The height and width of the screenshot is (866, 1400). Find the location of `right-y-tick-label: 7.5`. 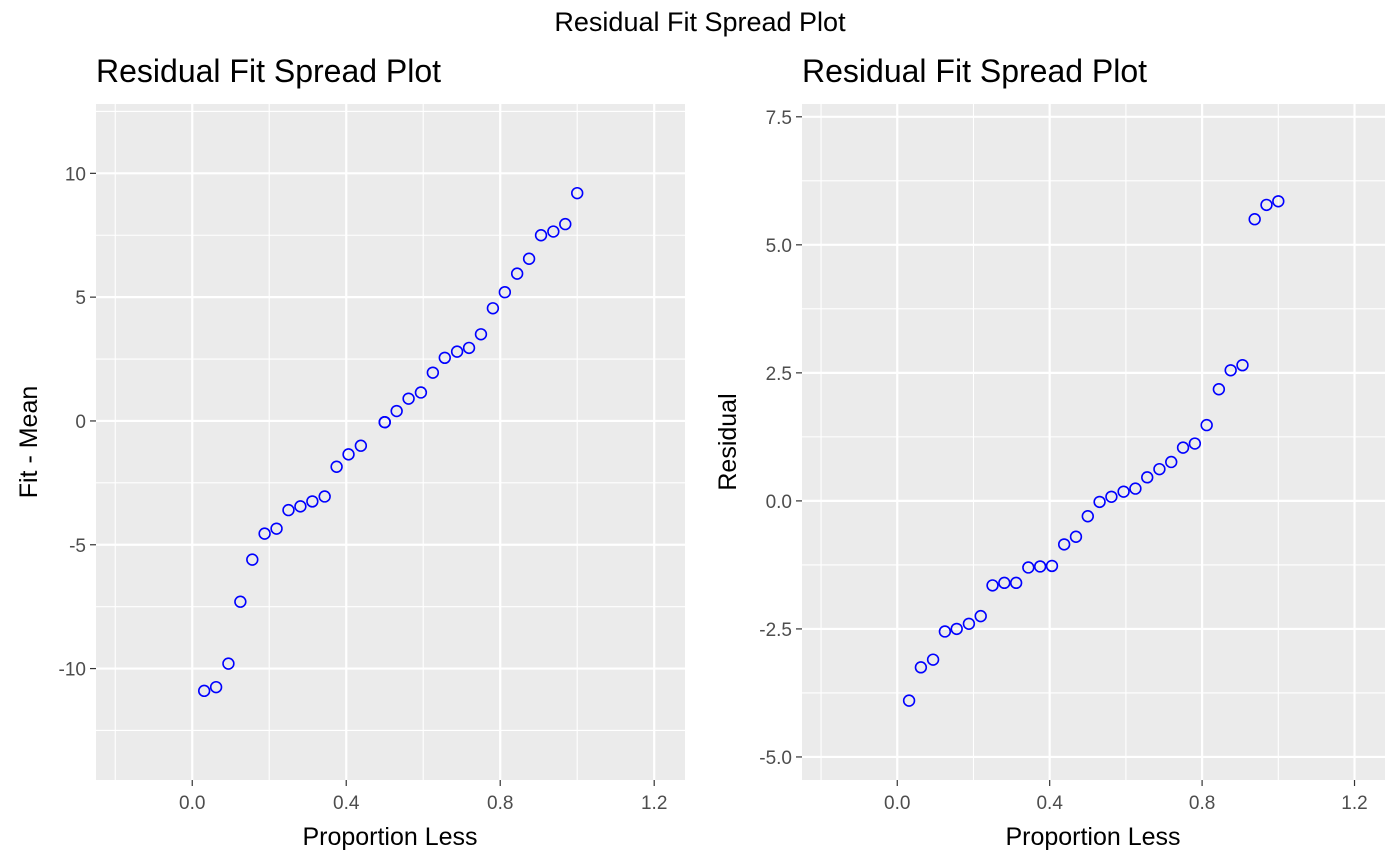

right-y-tick-label: 7.5 is located at coordinates (779, 118).